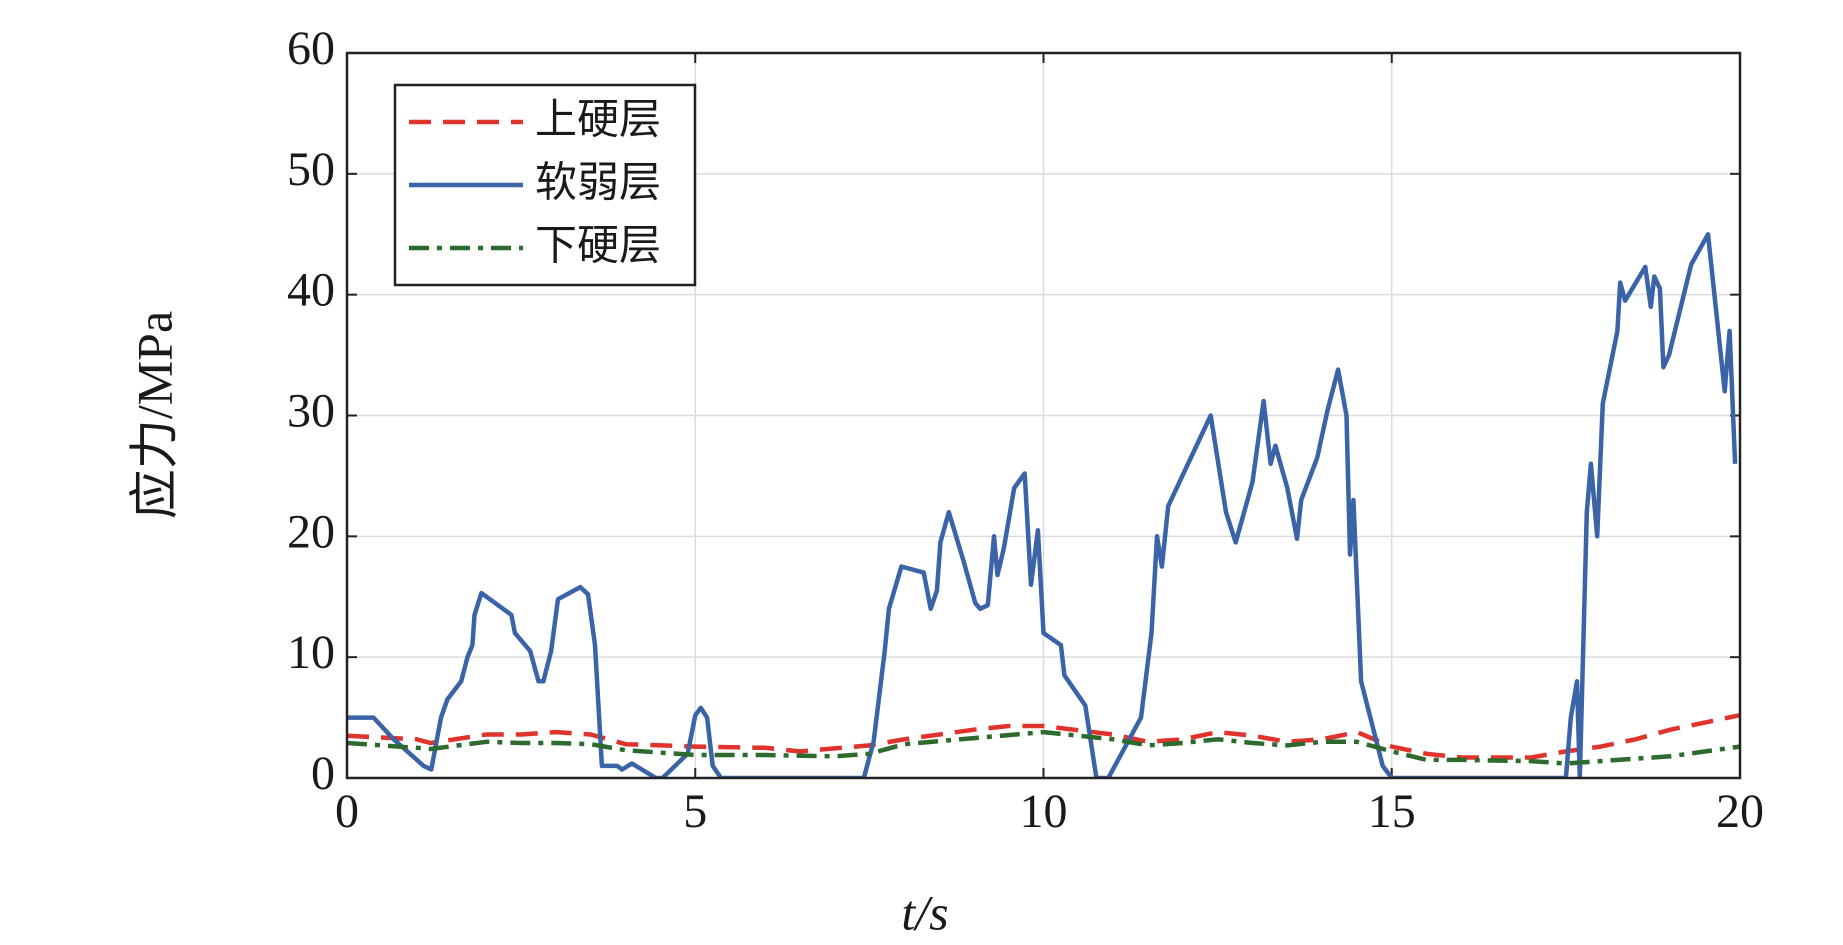 Image resolution: width=1843 pixels, height=945 pixels. Describe the element at coordinates (311, 48) in the screenshot. I see `y-tick-label: 60` at that location.